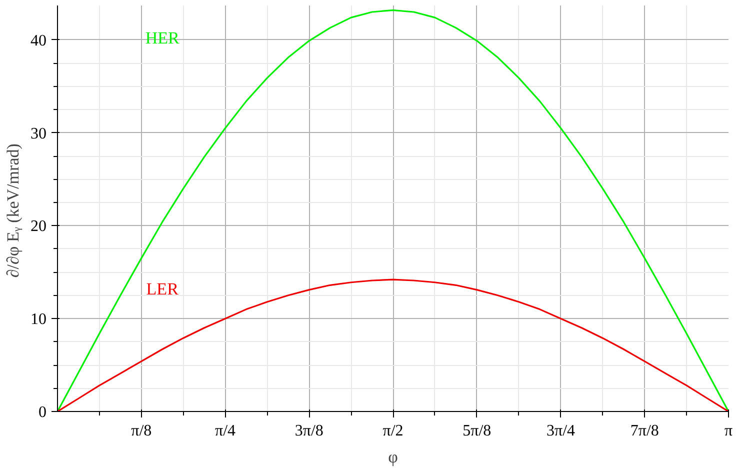 This screenshot has height=469, width=748. Describe the element at coordinates (38, 41) in the screenshot. I see `y-tick-label: 40` at that location.